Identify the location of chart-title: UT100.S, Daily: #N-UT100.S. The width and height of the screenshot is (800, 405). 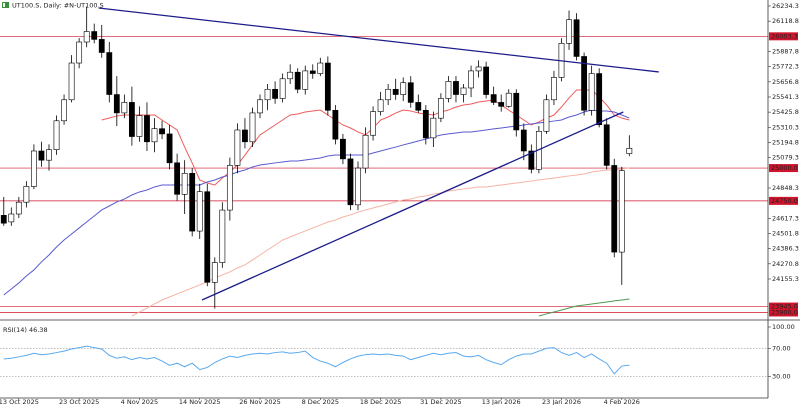
(58, 6).